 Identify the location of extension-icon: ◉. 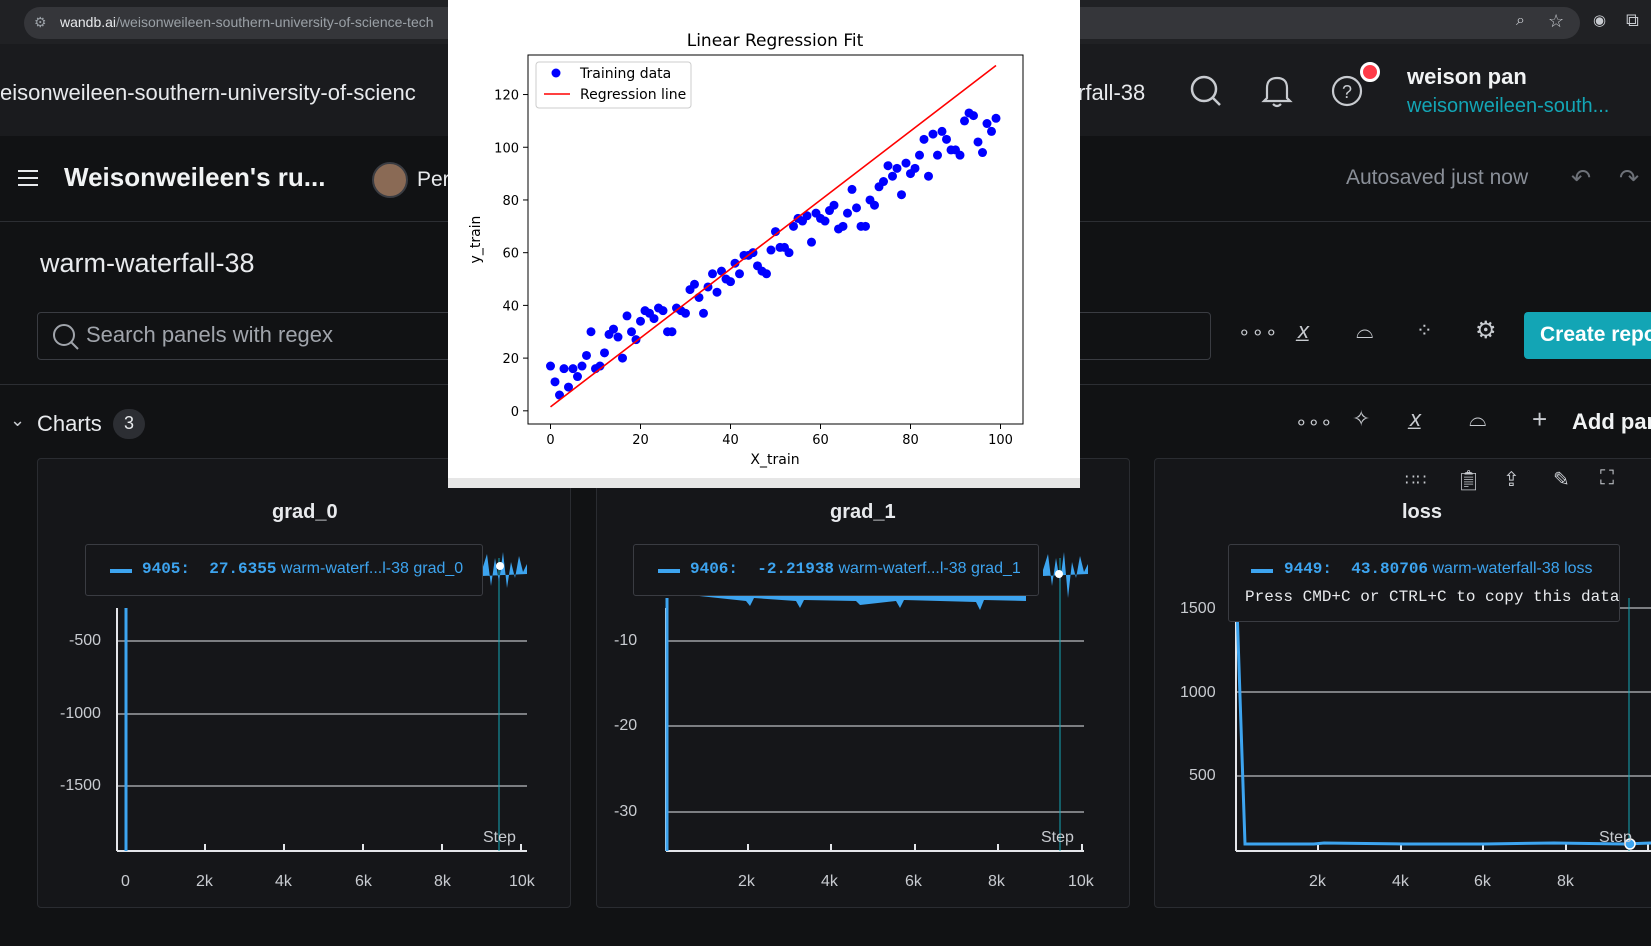
(1600, 20).